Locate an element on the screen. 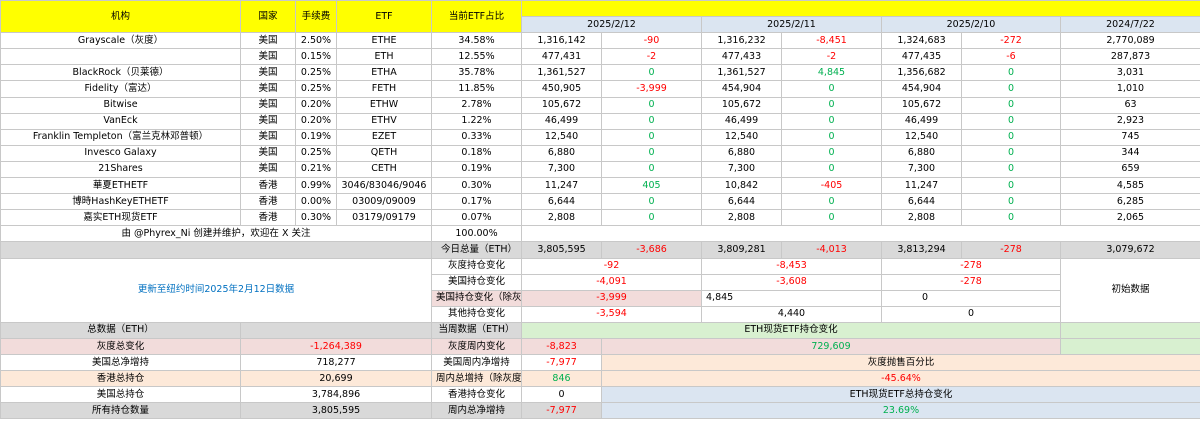 The width and height of the screenshot is (1200, 429). etf-name: Grayscale（灰度） is located at coordinates (120, 41).